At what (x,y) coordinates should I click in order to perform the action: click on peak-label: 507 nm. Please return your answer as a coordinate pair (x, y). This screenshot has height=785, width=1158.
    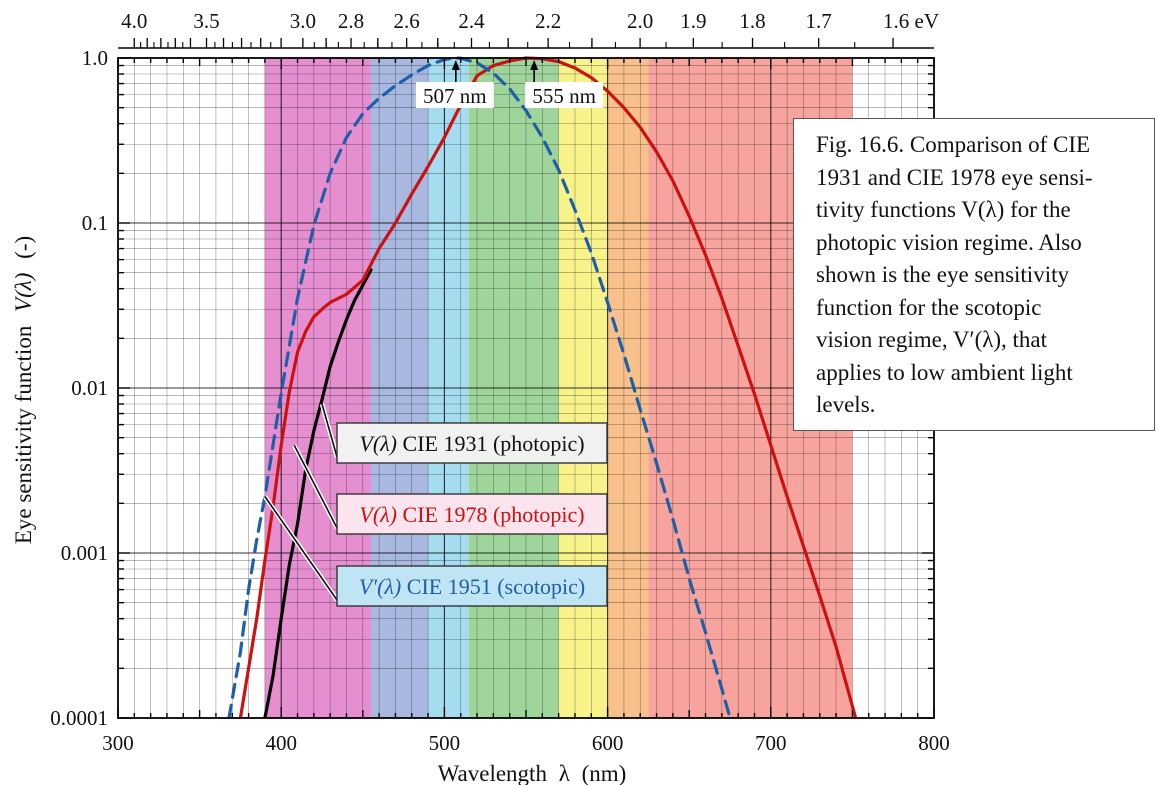
    Looking at the image, I should click on (455, 96).